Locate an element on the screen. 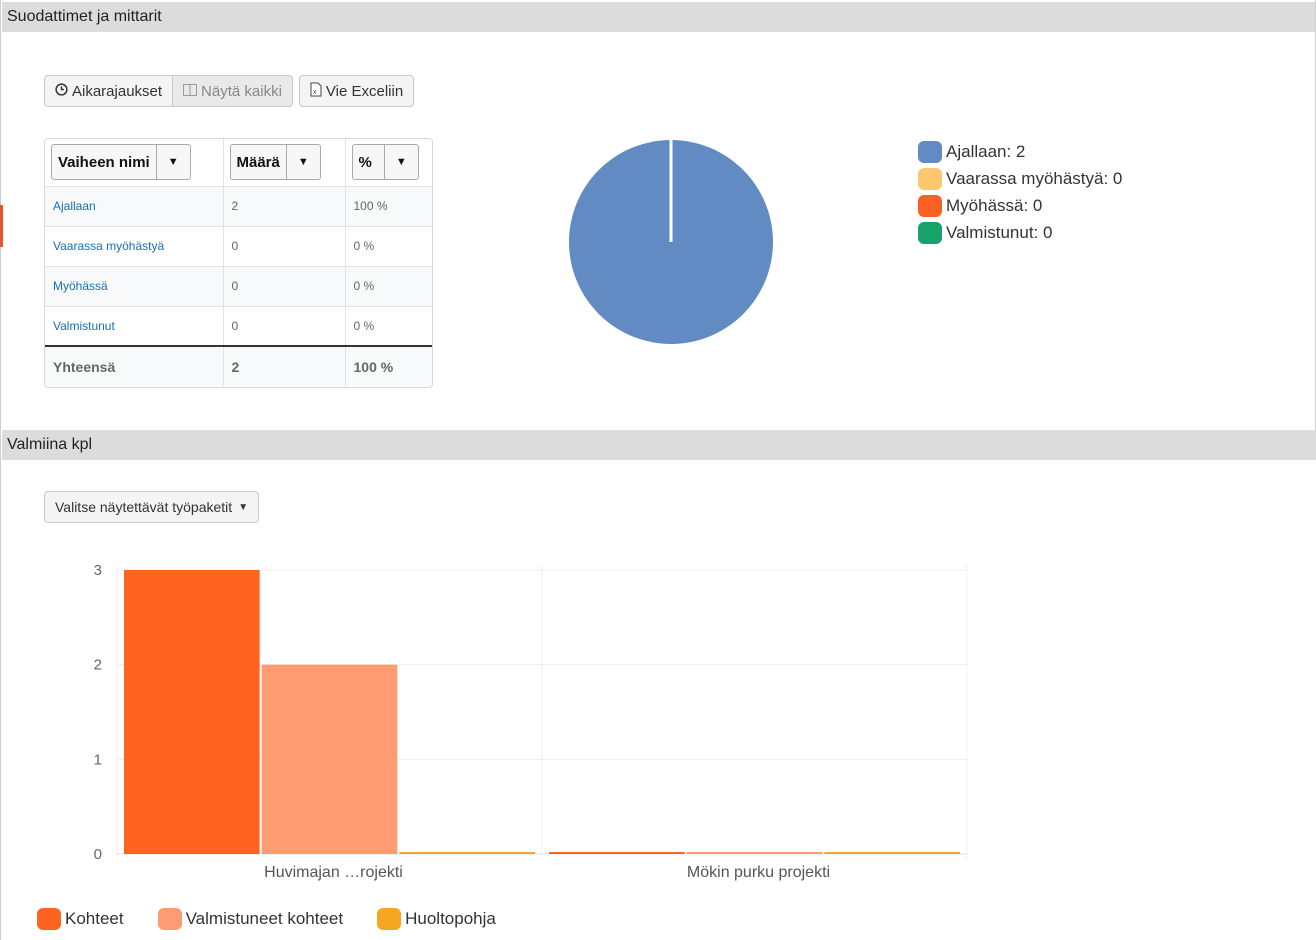 Image resolution: width=1316 pixels, height=940 pixels. export-excel-button: x Vie Exceliin is located at coordinates (356, 91).